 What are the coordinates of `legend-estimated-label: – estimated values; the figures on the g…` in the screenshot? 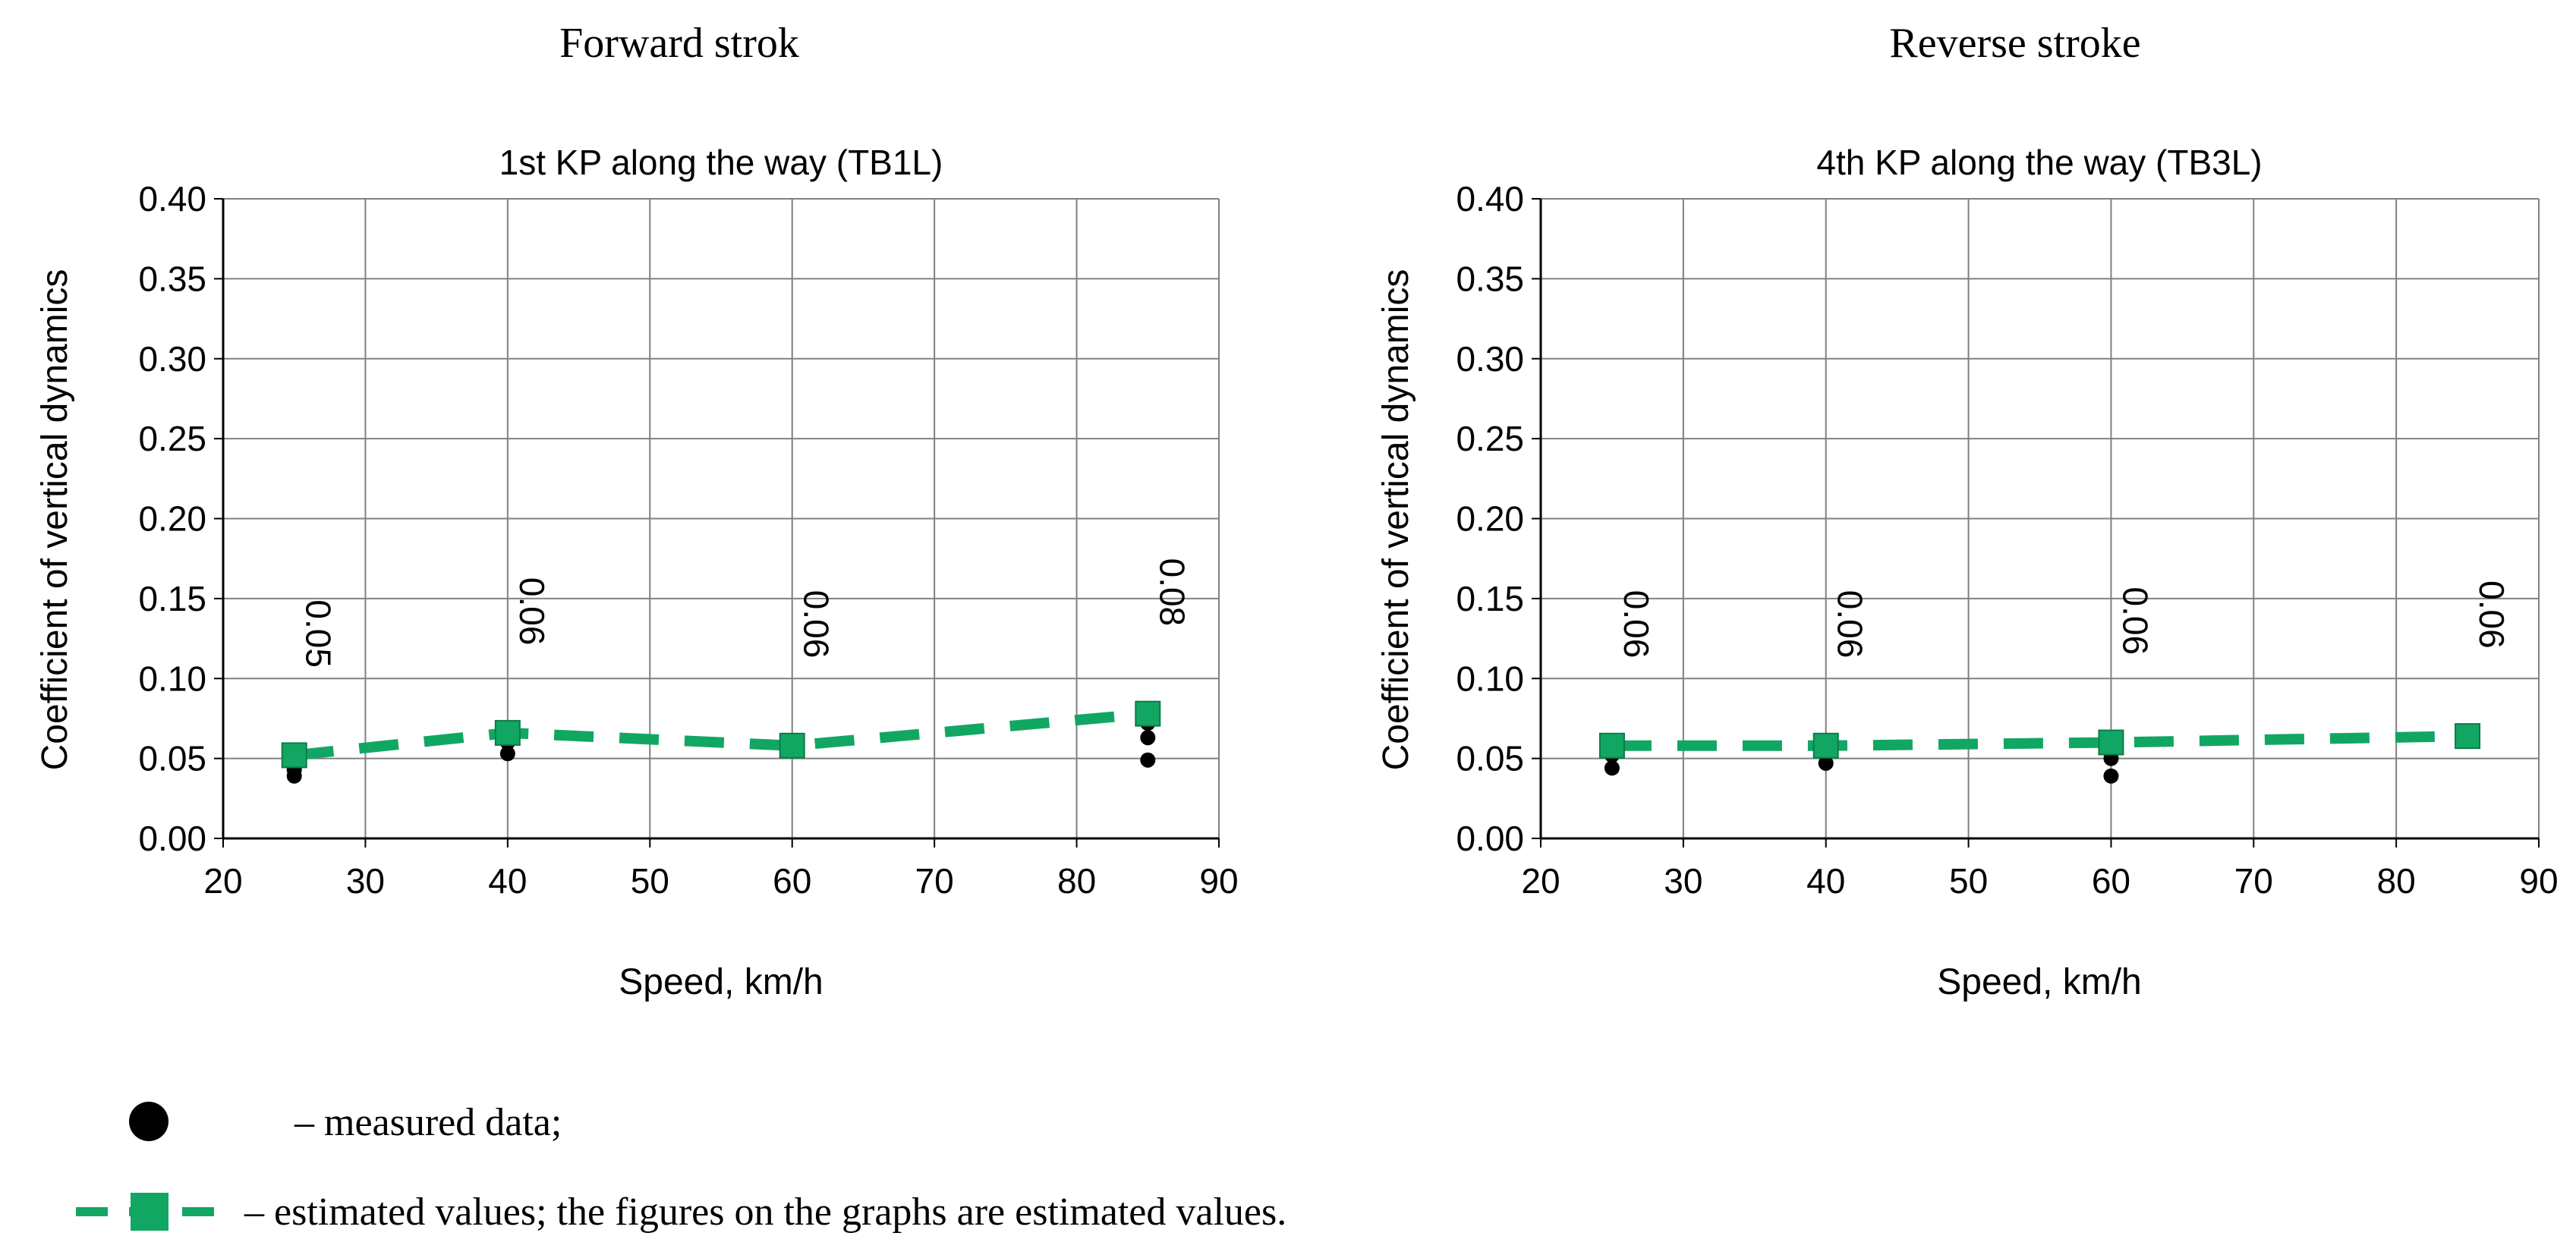 It's located at (765, 1212).